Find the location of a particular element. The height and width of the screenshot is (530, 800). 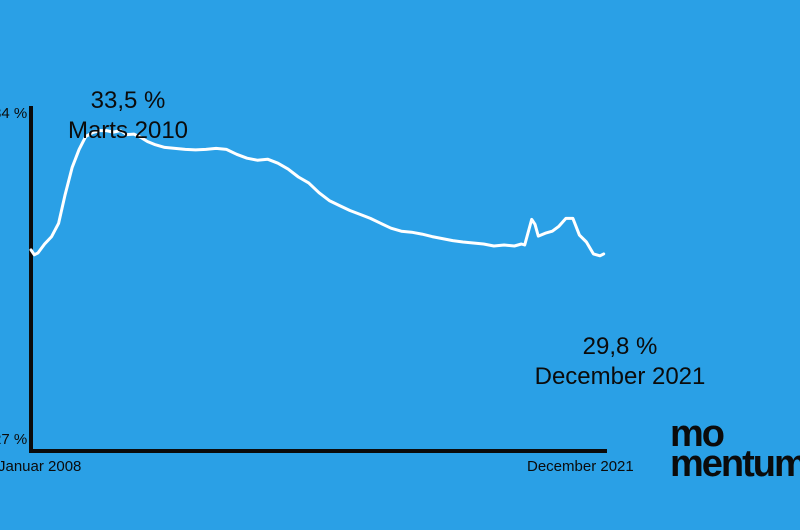

end-date-annotation: December 2021 is located at coordinates (620, 376).